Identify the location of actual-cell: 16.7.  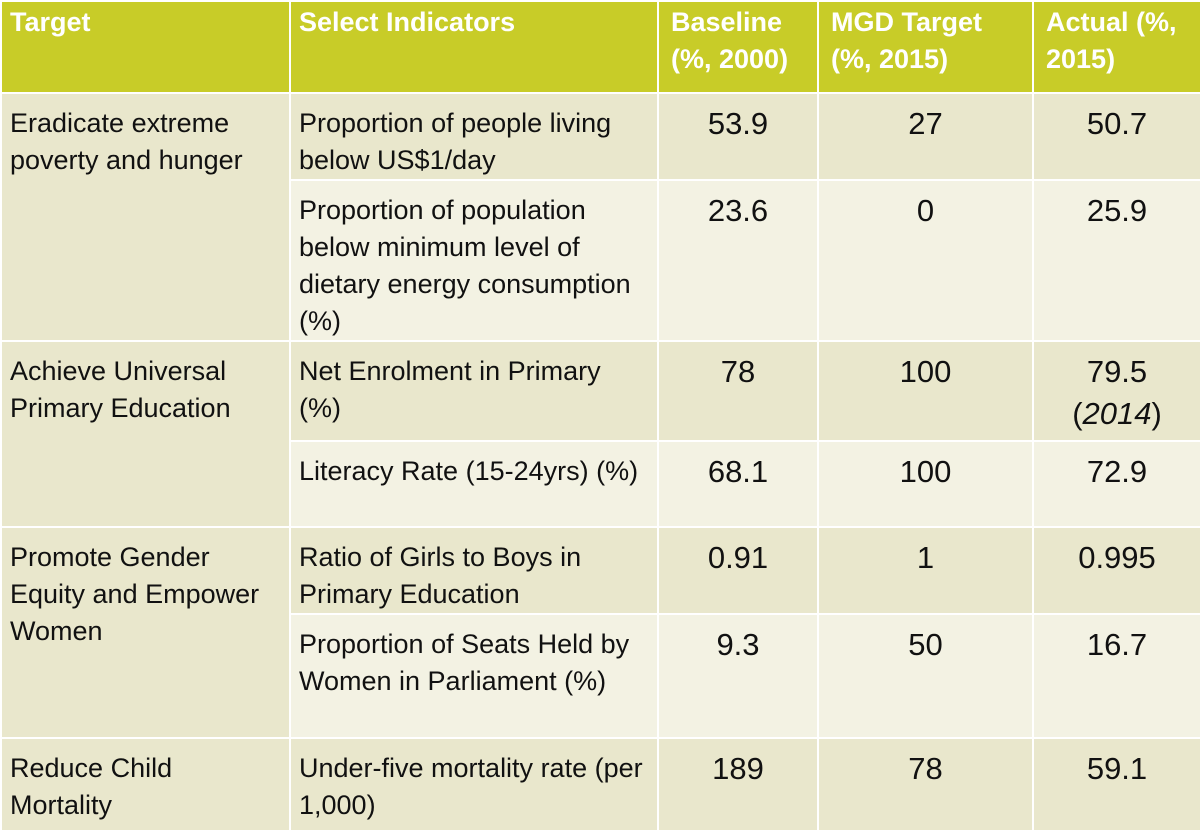
(1116, 676).